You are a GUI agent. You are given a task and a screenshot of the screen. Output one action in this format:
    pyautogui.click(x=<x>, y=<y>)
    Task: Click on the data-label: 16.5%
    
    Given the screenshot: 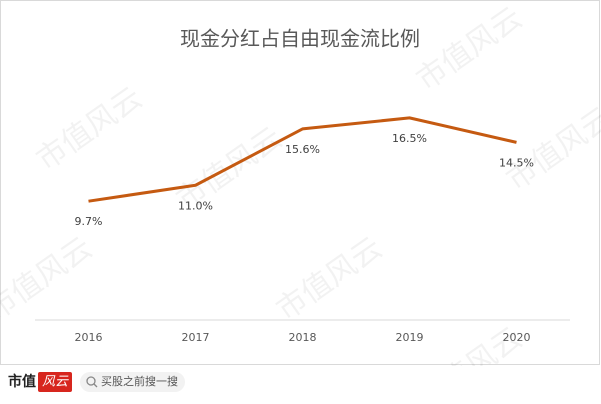 What is the action you would take?
    pyautogui.click(x=409, y=138)
    